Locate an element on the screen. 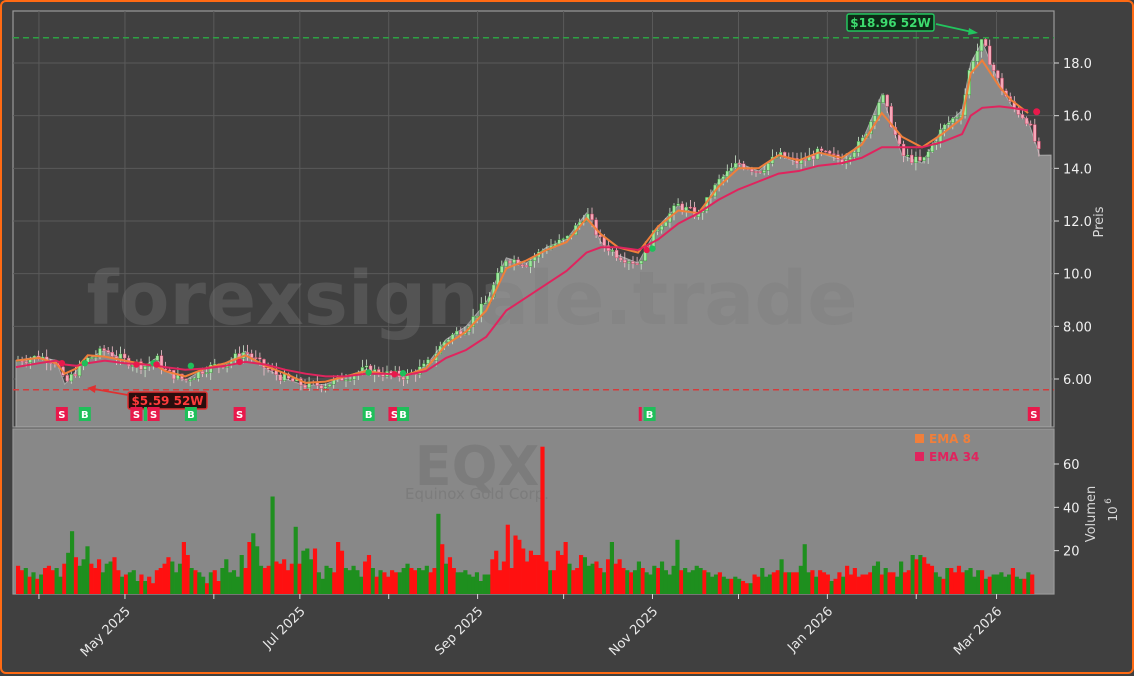  volume-y-axis: 20 40 60 is located at coordinates (1067, 509).